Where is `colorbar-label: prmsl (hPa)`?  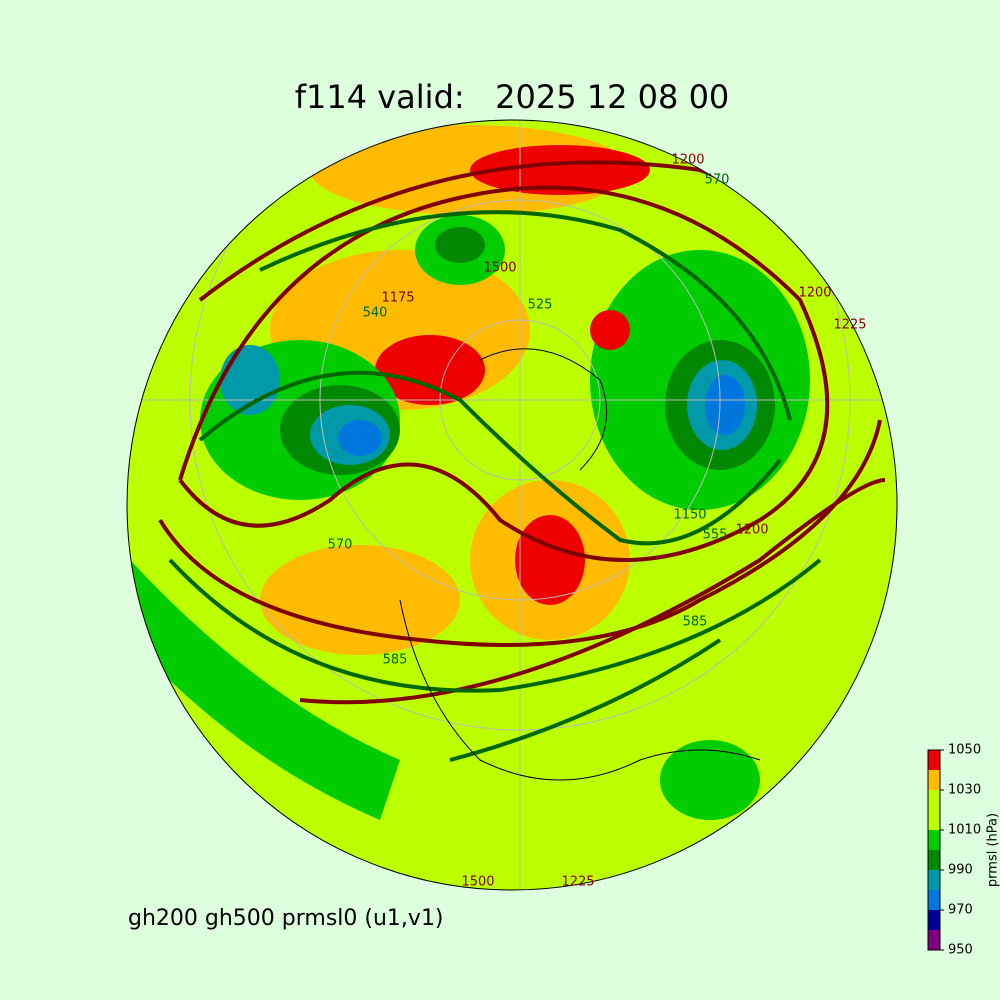 colorbar-label: prmsl (hPa) is located at coordinates (993, 850).